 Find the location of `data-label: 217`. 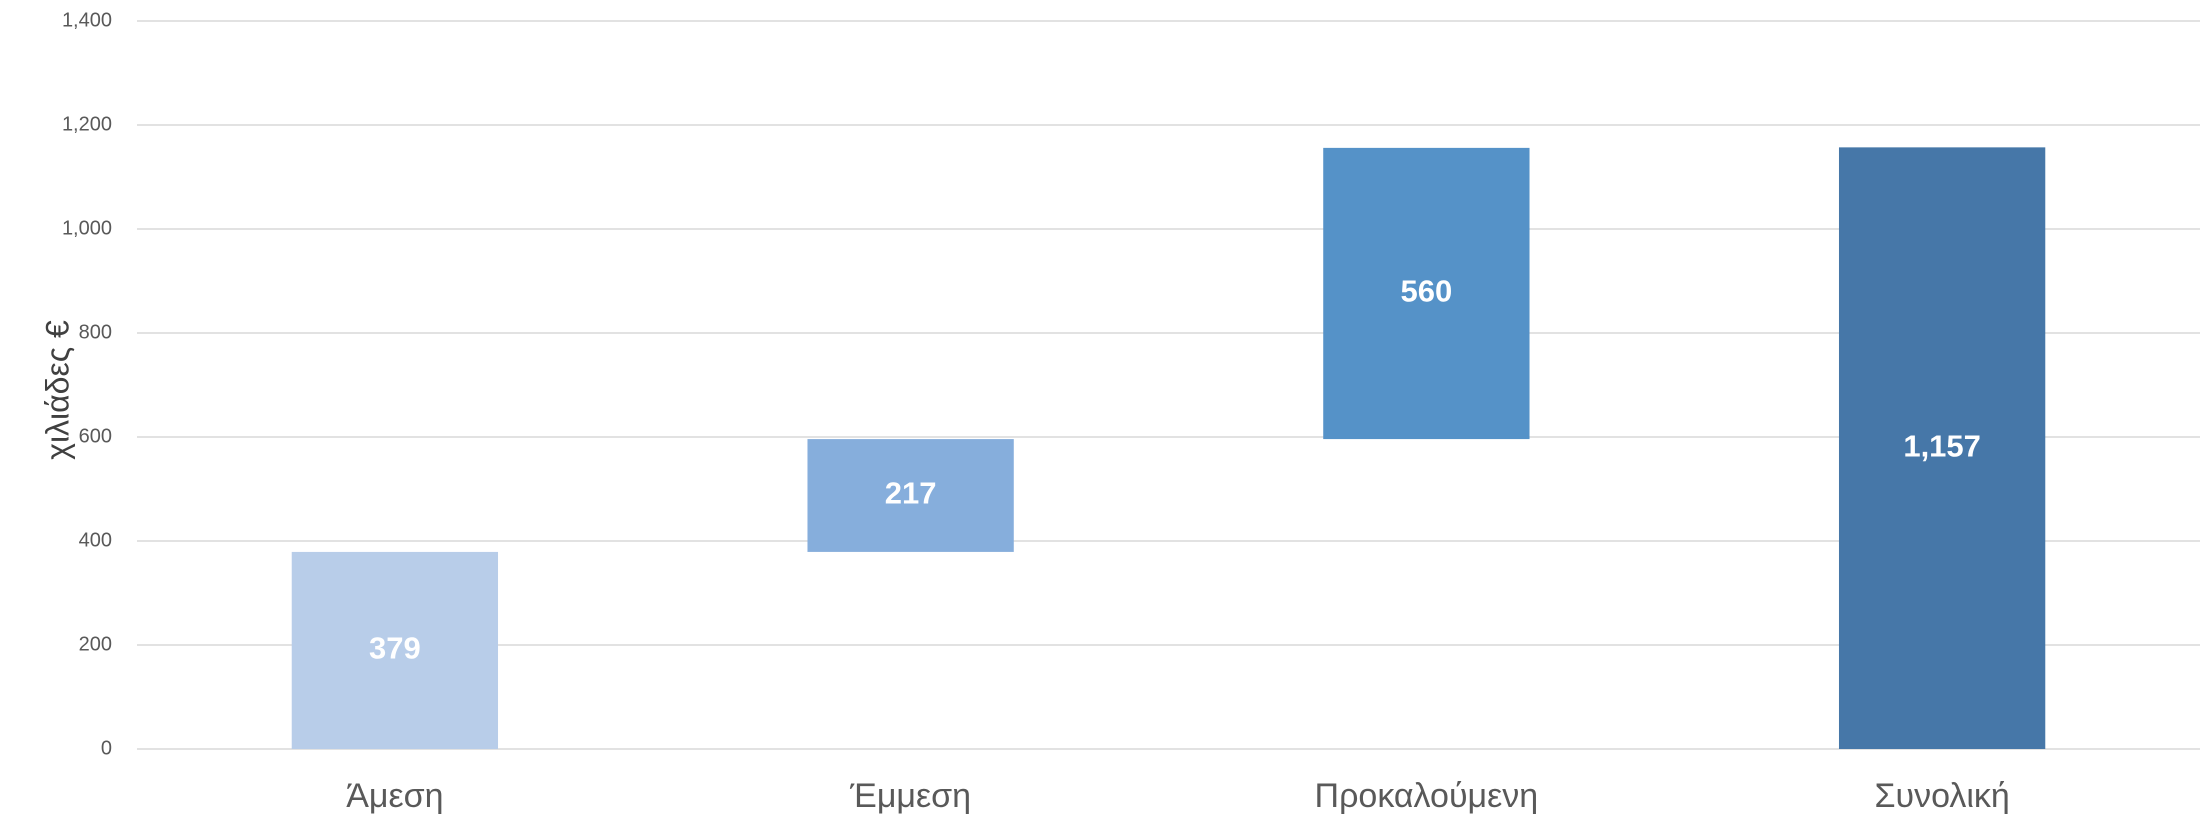

data-label: 217 is located at coordinates (911, 493).